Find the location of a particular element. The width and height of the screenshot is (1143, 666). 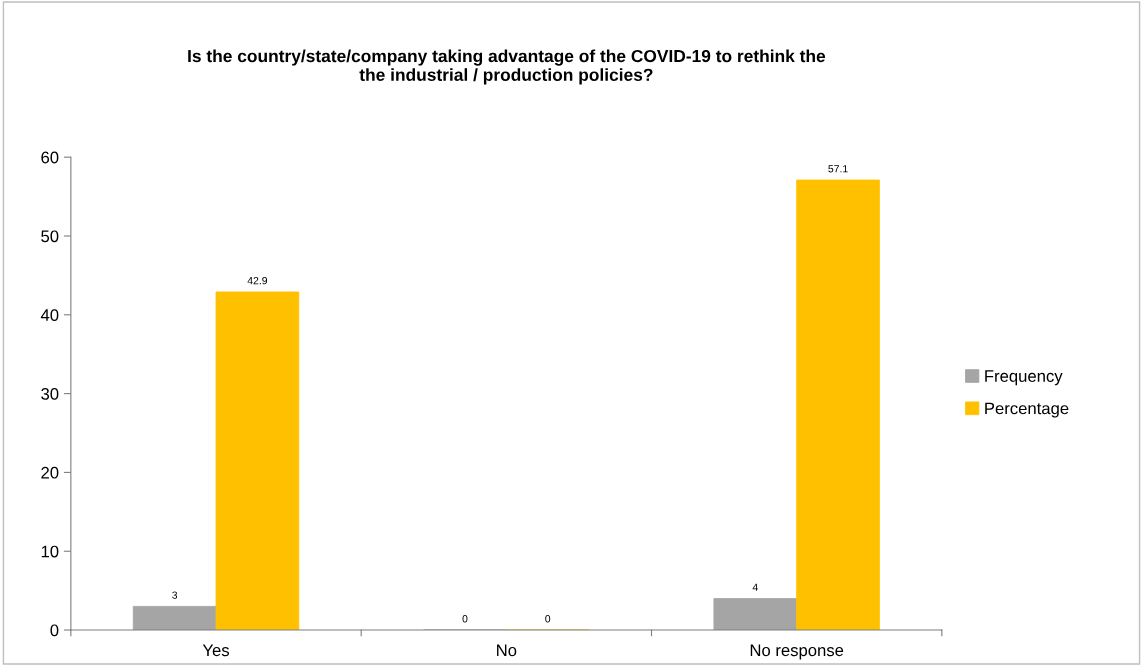

data-label: 42.9 is located at coordinates (257, 280).